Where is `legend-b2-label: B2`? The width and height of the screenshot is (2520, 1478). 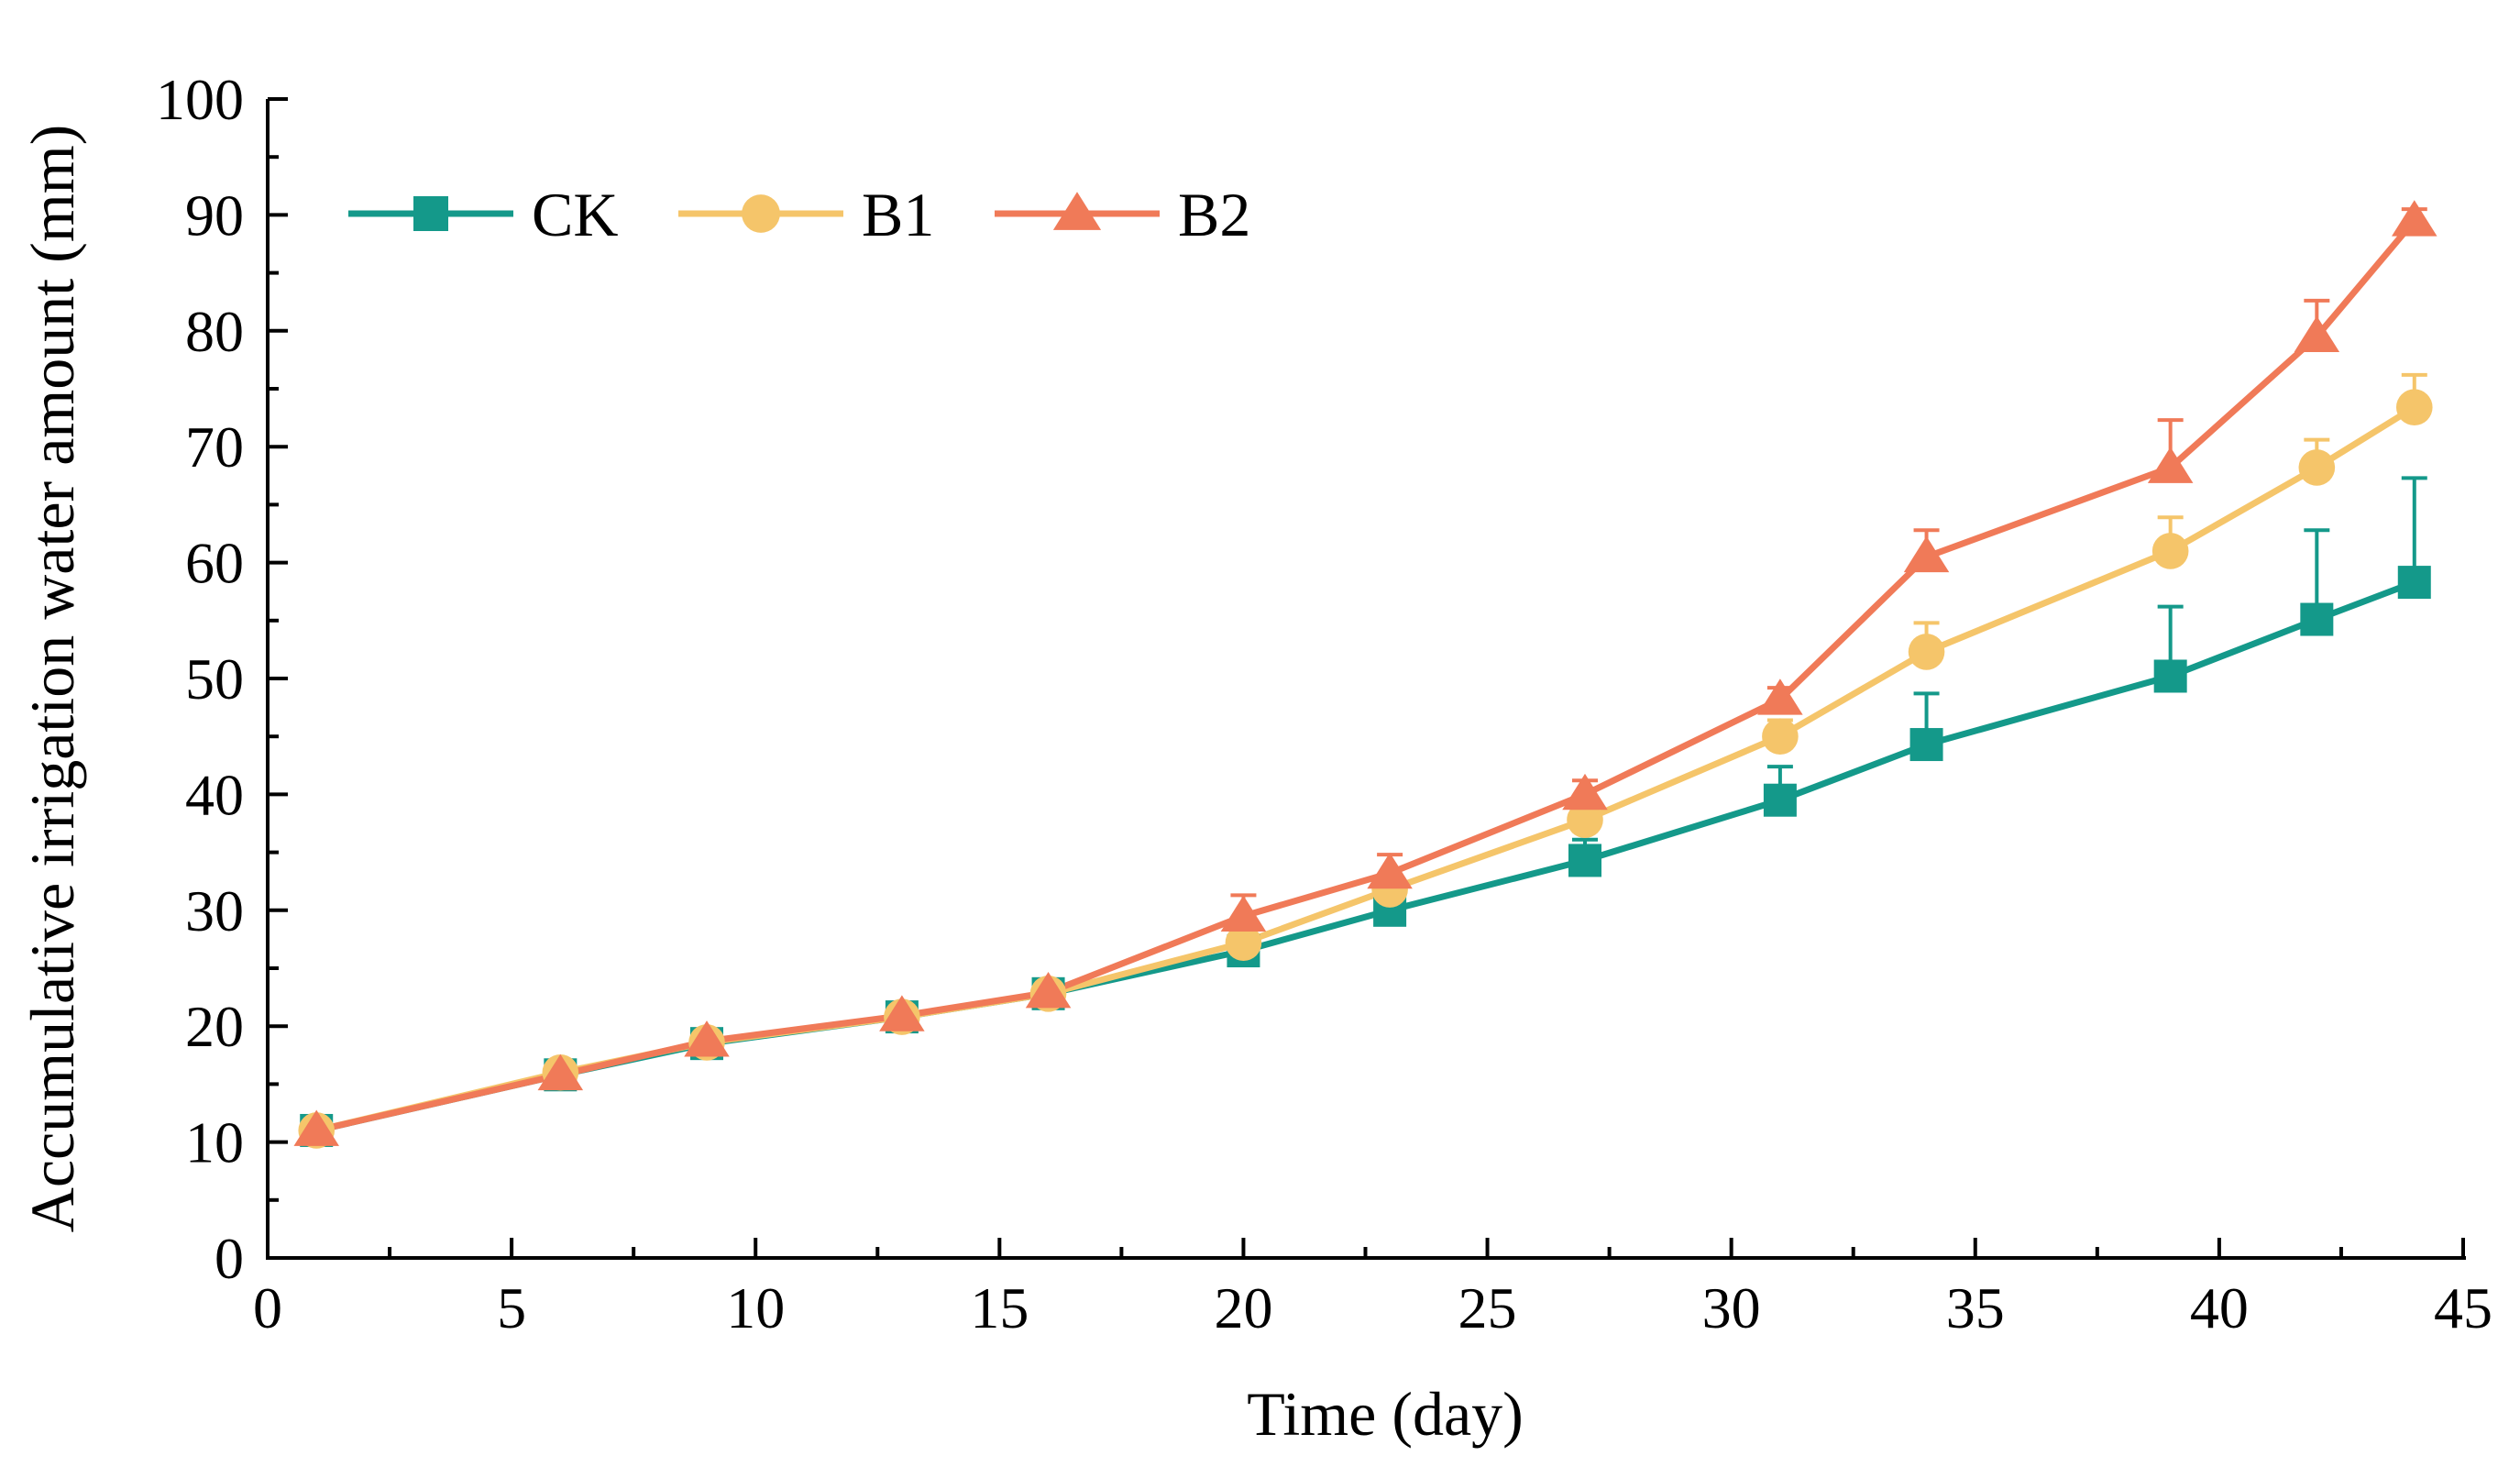 legend-b2-label: B2 is located at coordinates (1214, 215).